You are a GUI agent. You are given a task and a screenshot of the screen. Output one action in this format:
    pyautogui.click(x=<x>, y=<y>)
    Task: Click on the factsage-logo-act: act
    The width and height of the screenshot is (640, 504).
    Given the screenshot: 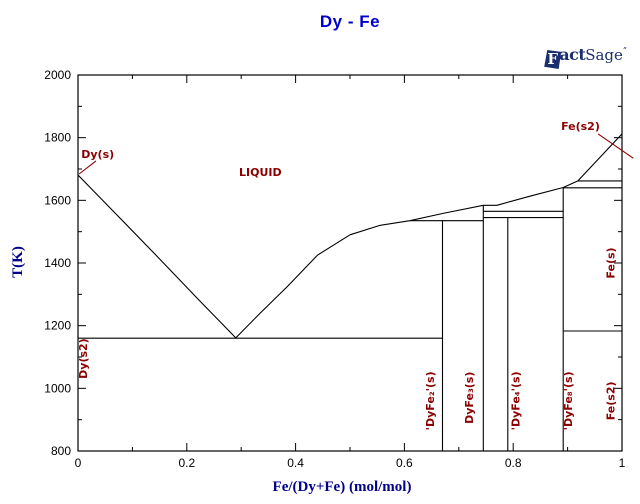 What is the action you would take?
    pyautogui.click(x=572, y=54)
    